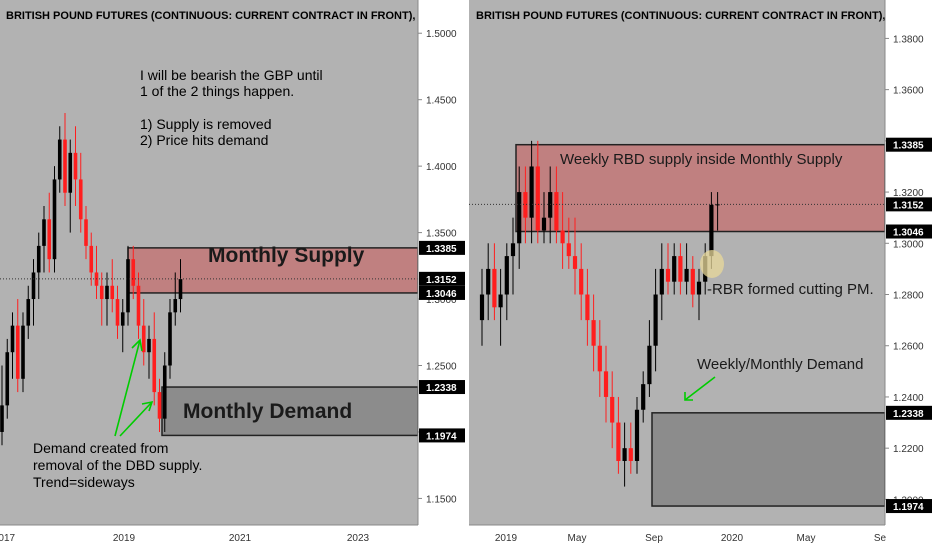 This screenshot has height=555, width=932. Describe the element at coordinates (124, 538) in the screenshot. I see `left-x-tick-label: 2019` at that location.